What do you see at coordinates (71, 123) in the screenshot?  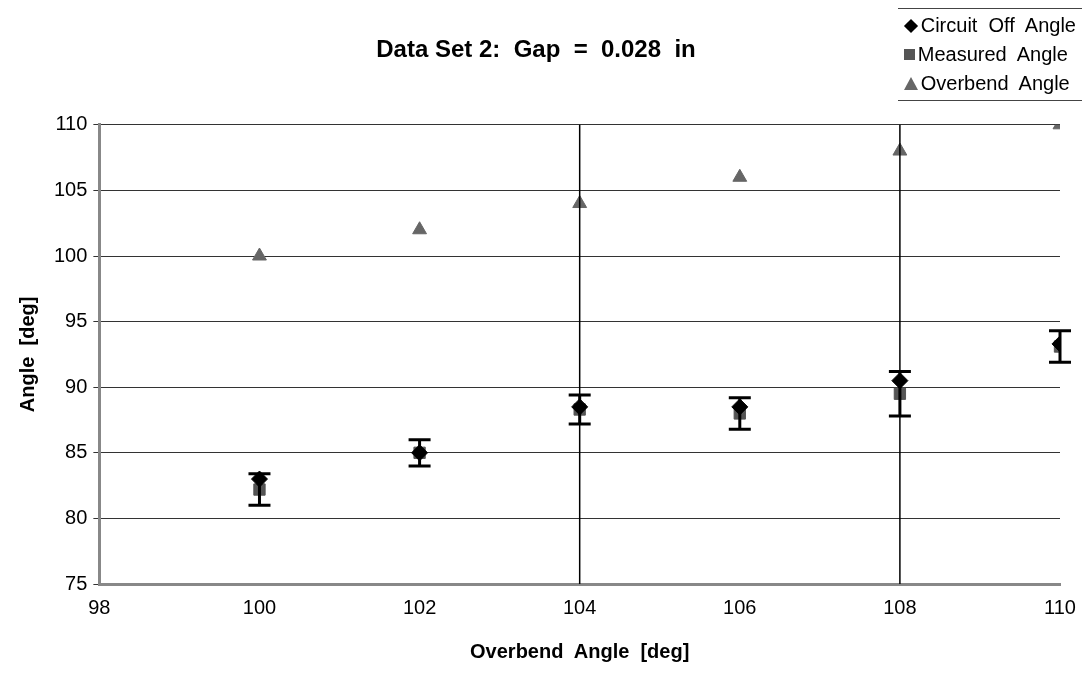 I see `y-tick-label: 110` at bounding box center [71, 123].